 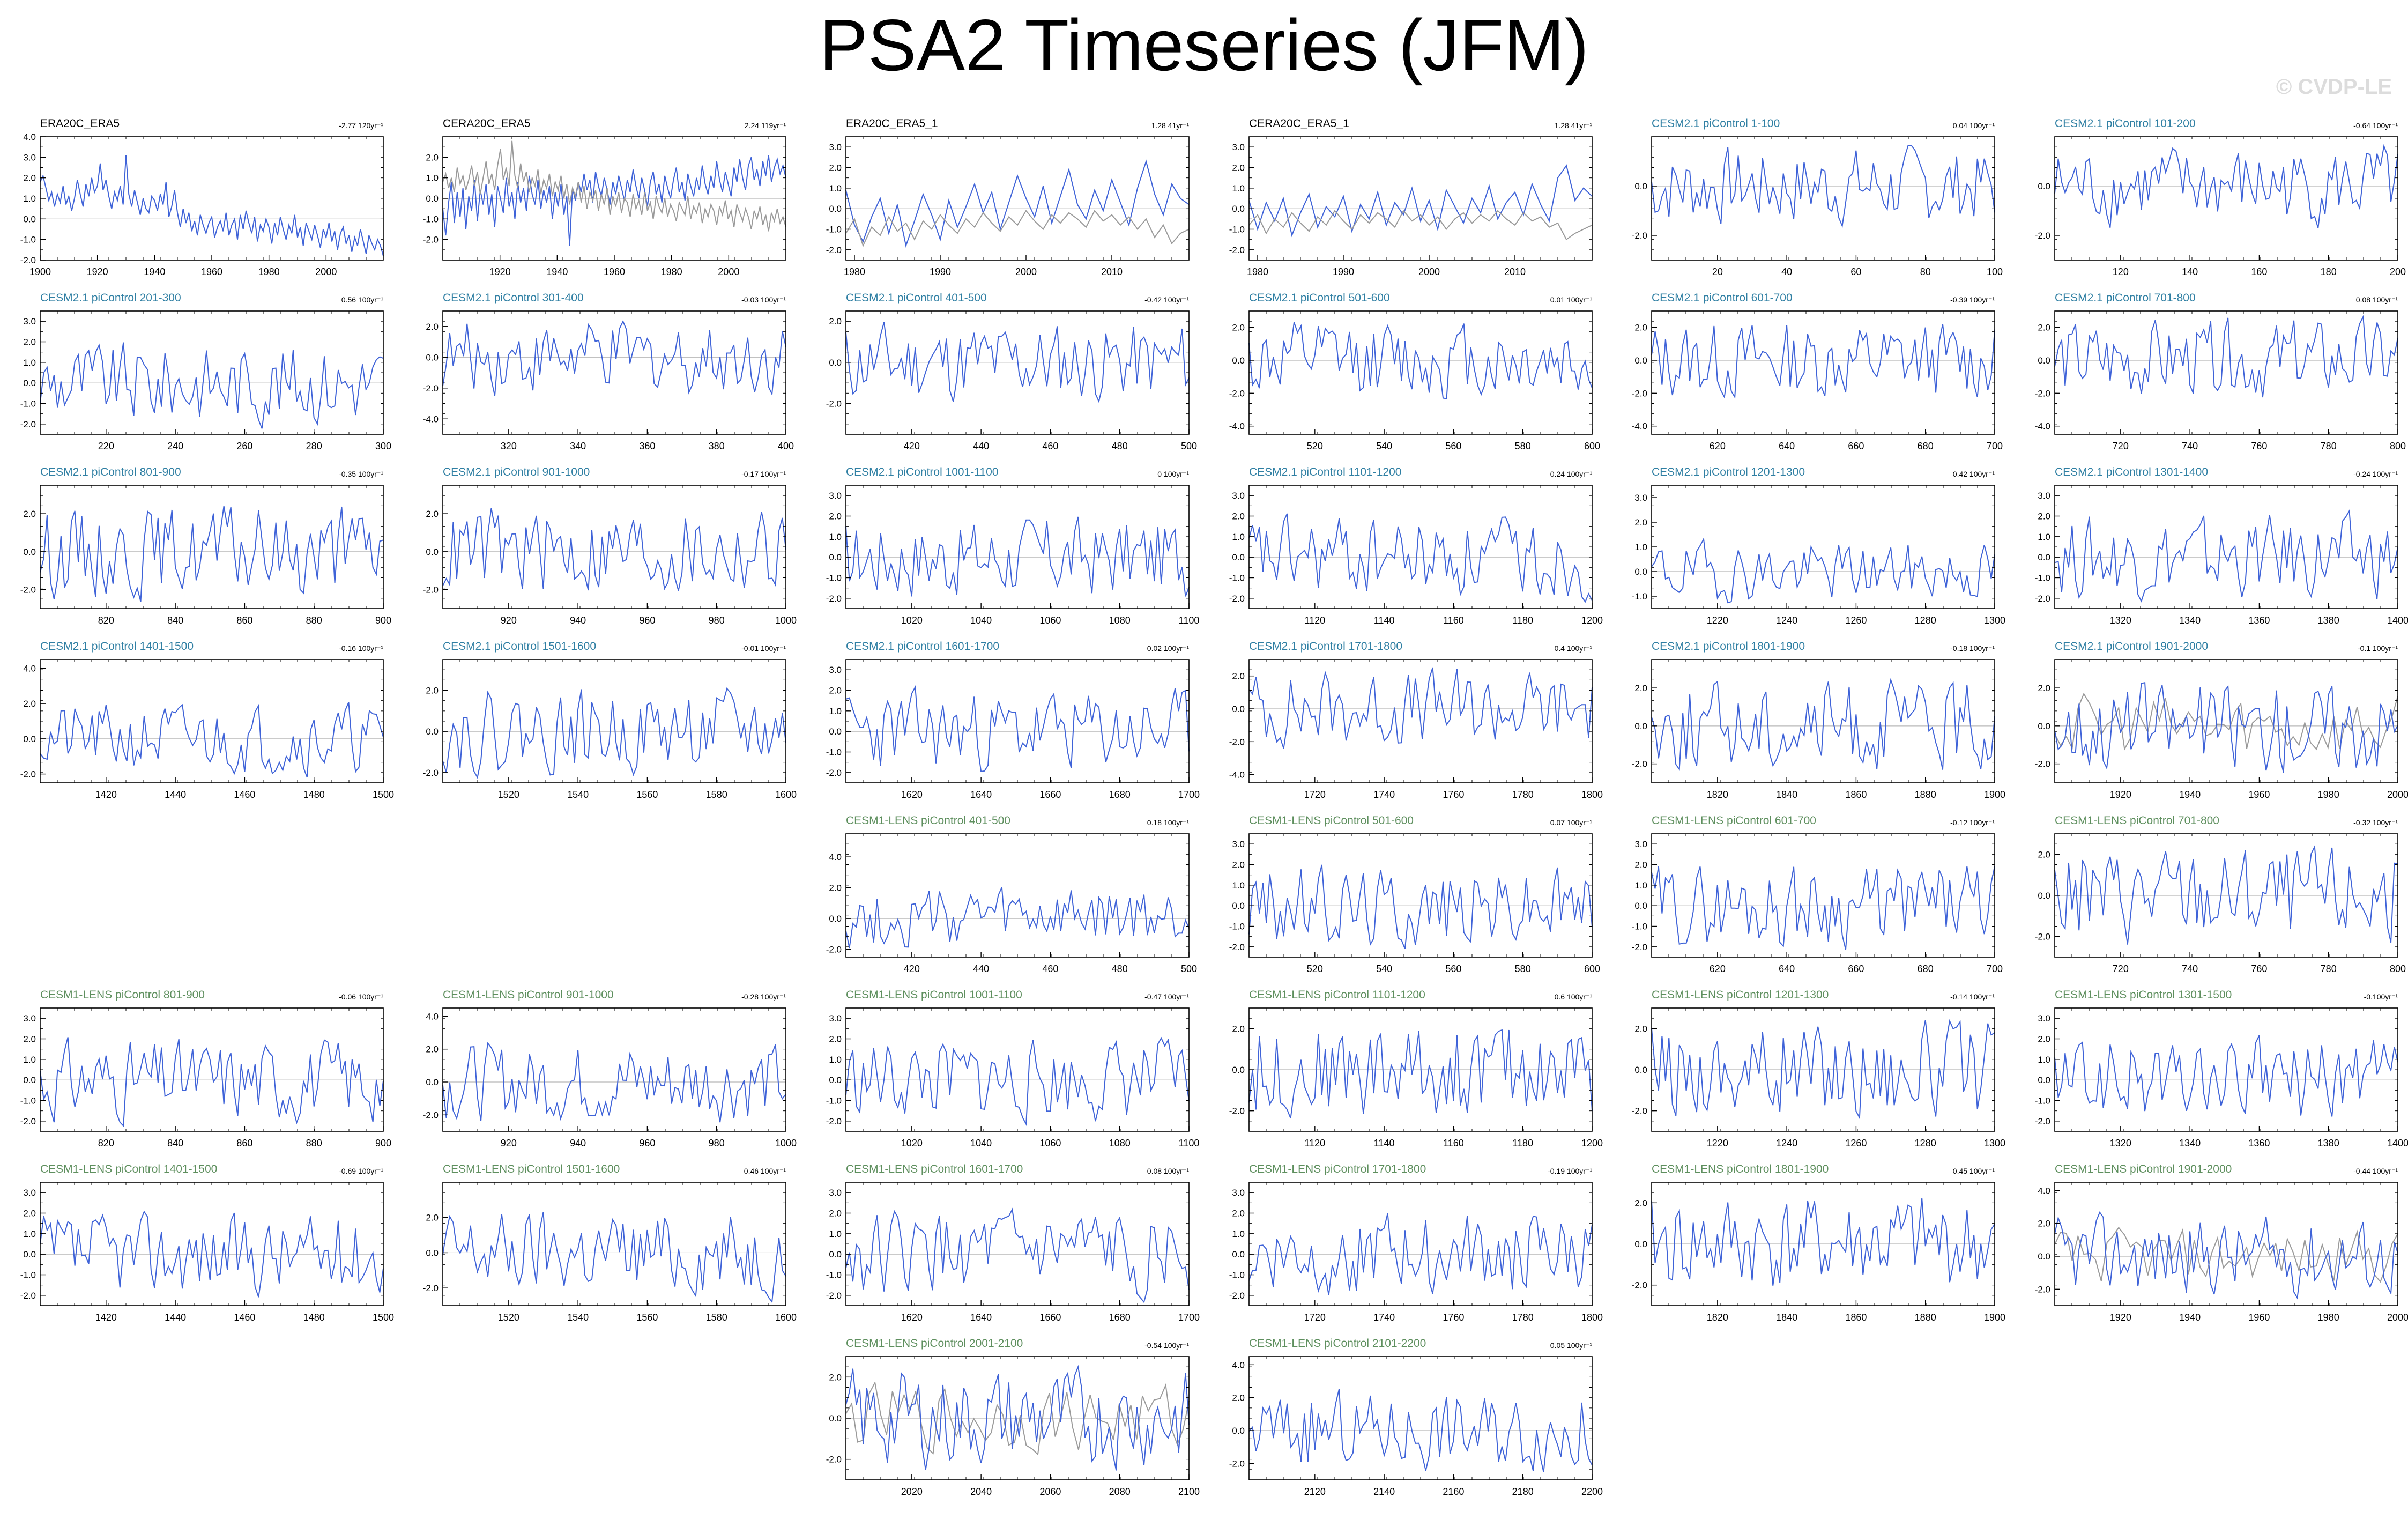 I want to click on x-tick-label: 2040, so click(x=981, y=1491).